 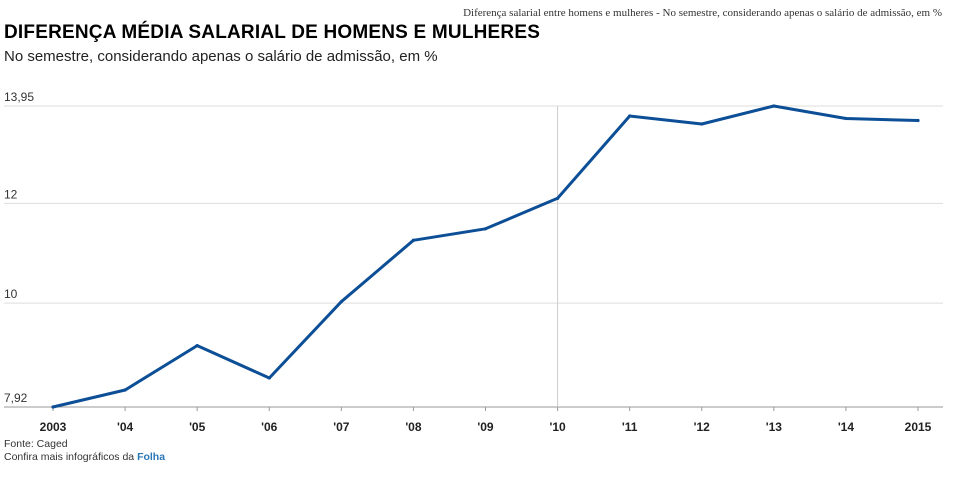 What do you see at coordinates (53, 427) in the screenshot?
I see `x-tick-label: 2003` at bounding box center [53, 427].